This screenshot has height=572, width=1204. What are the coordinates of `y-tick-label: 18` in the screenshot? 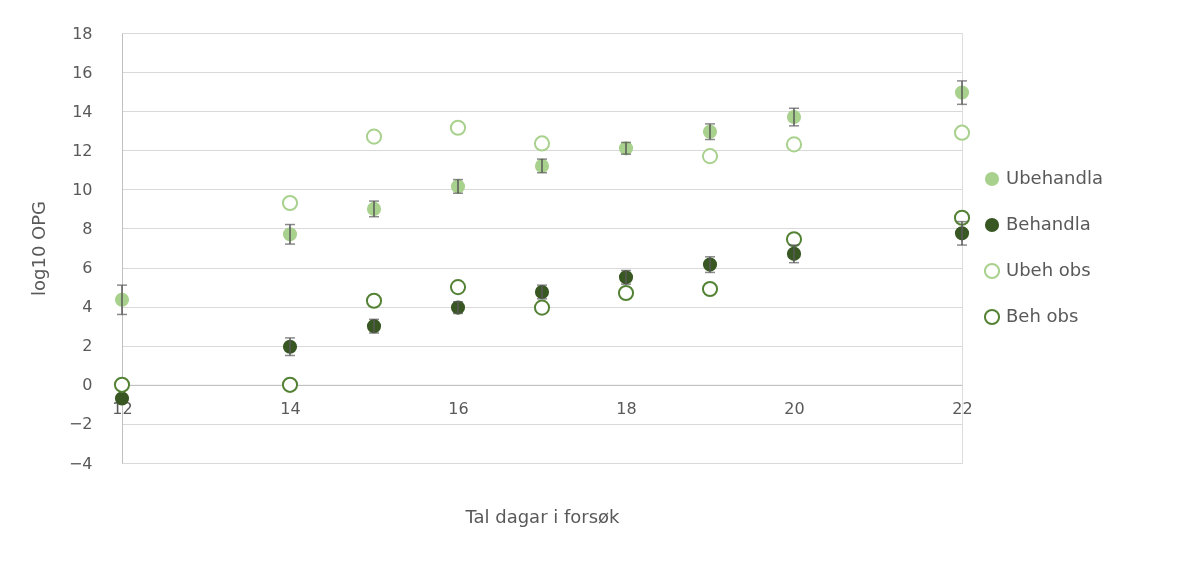 It's located at (82, 33).